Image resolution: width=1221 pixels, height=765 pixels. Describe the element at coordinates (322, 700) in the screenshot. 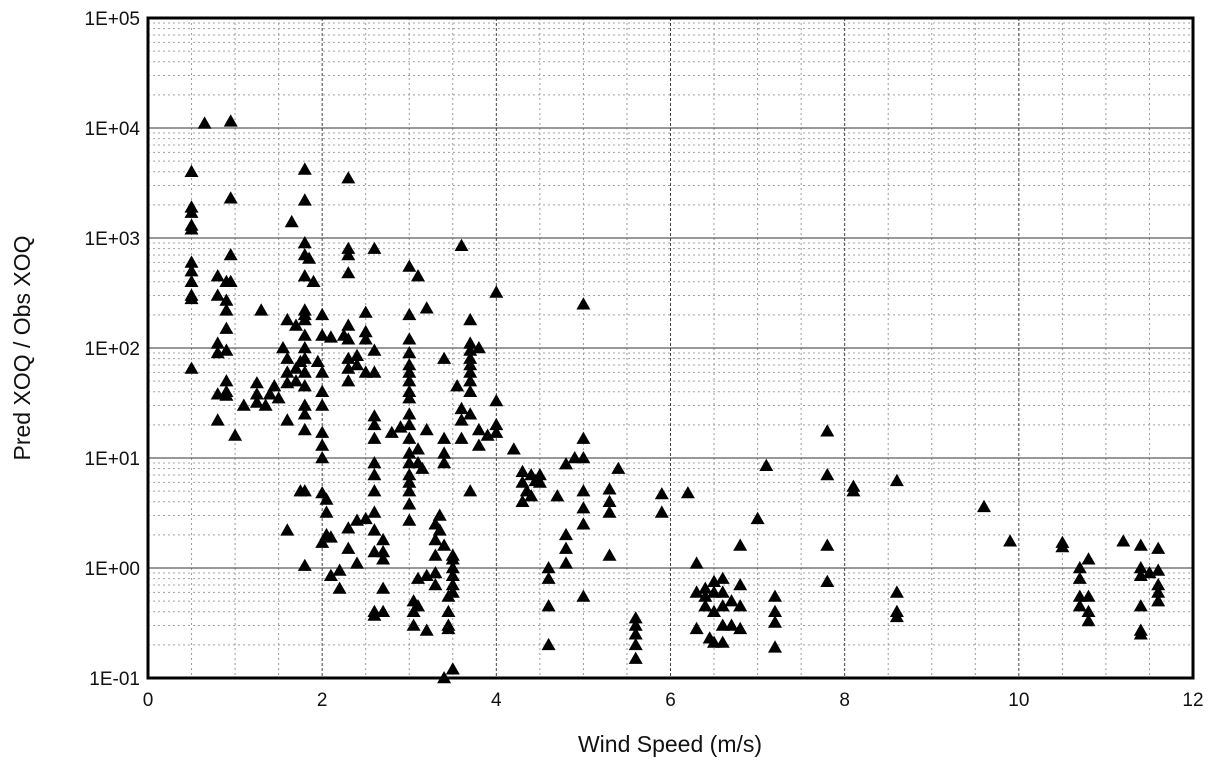

I see `x-tick-label: 2` at that location.